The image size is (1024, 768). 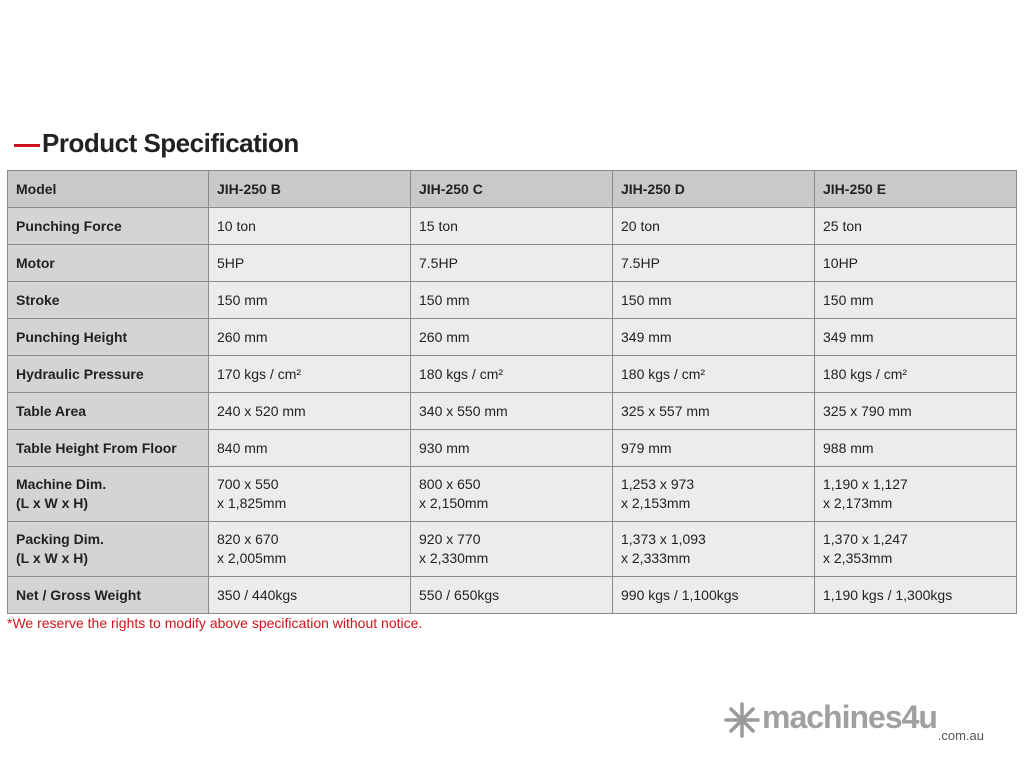 What do you see at coordinates (915, 226) in the screenshot?
I see `cell: 25 ton` at bounding box center [915, 226].